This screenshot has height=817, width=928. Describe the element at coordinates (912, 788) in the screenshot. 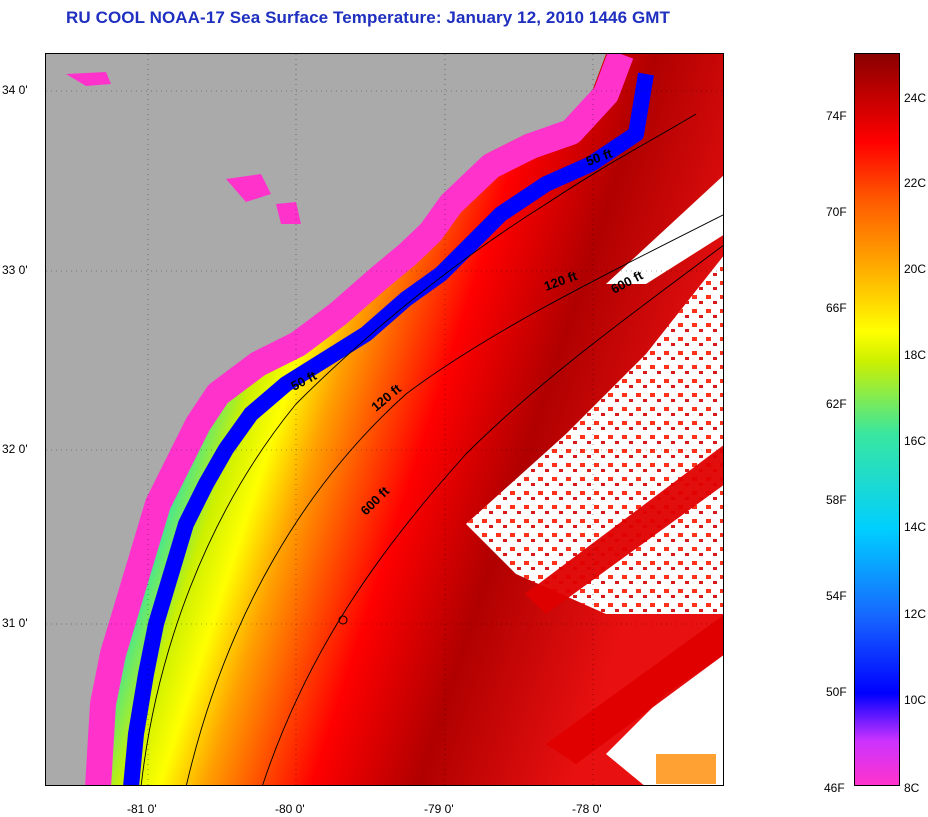

I see `c-8: 8C` at that location.